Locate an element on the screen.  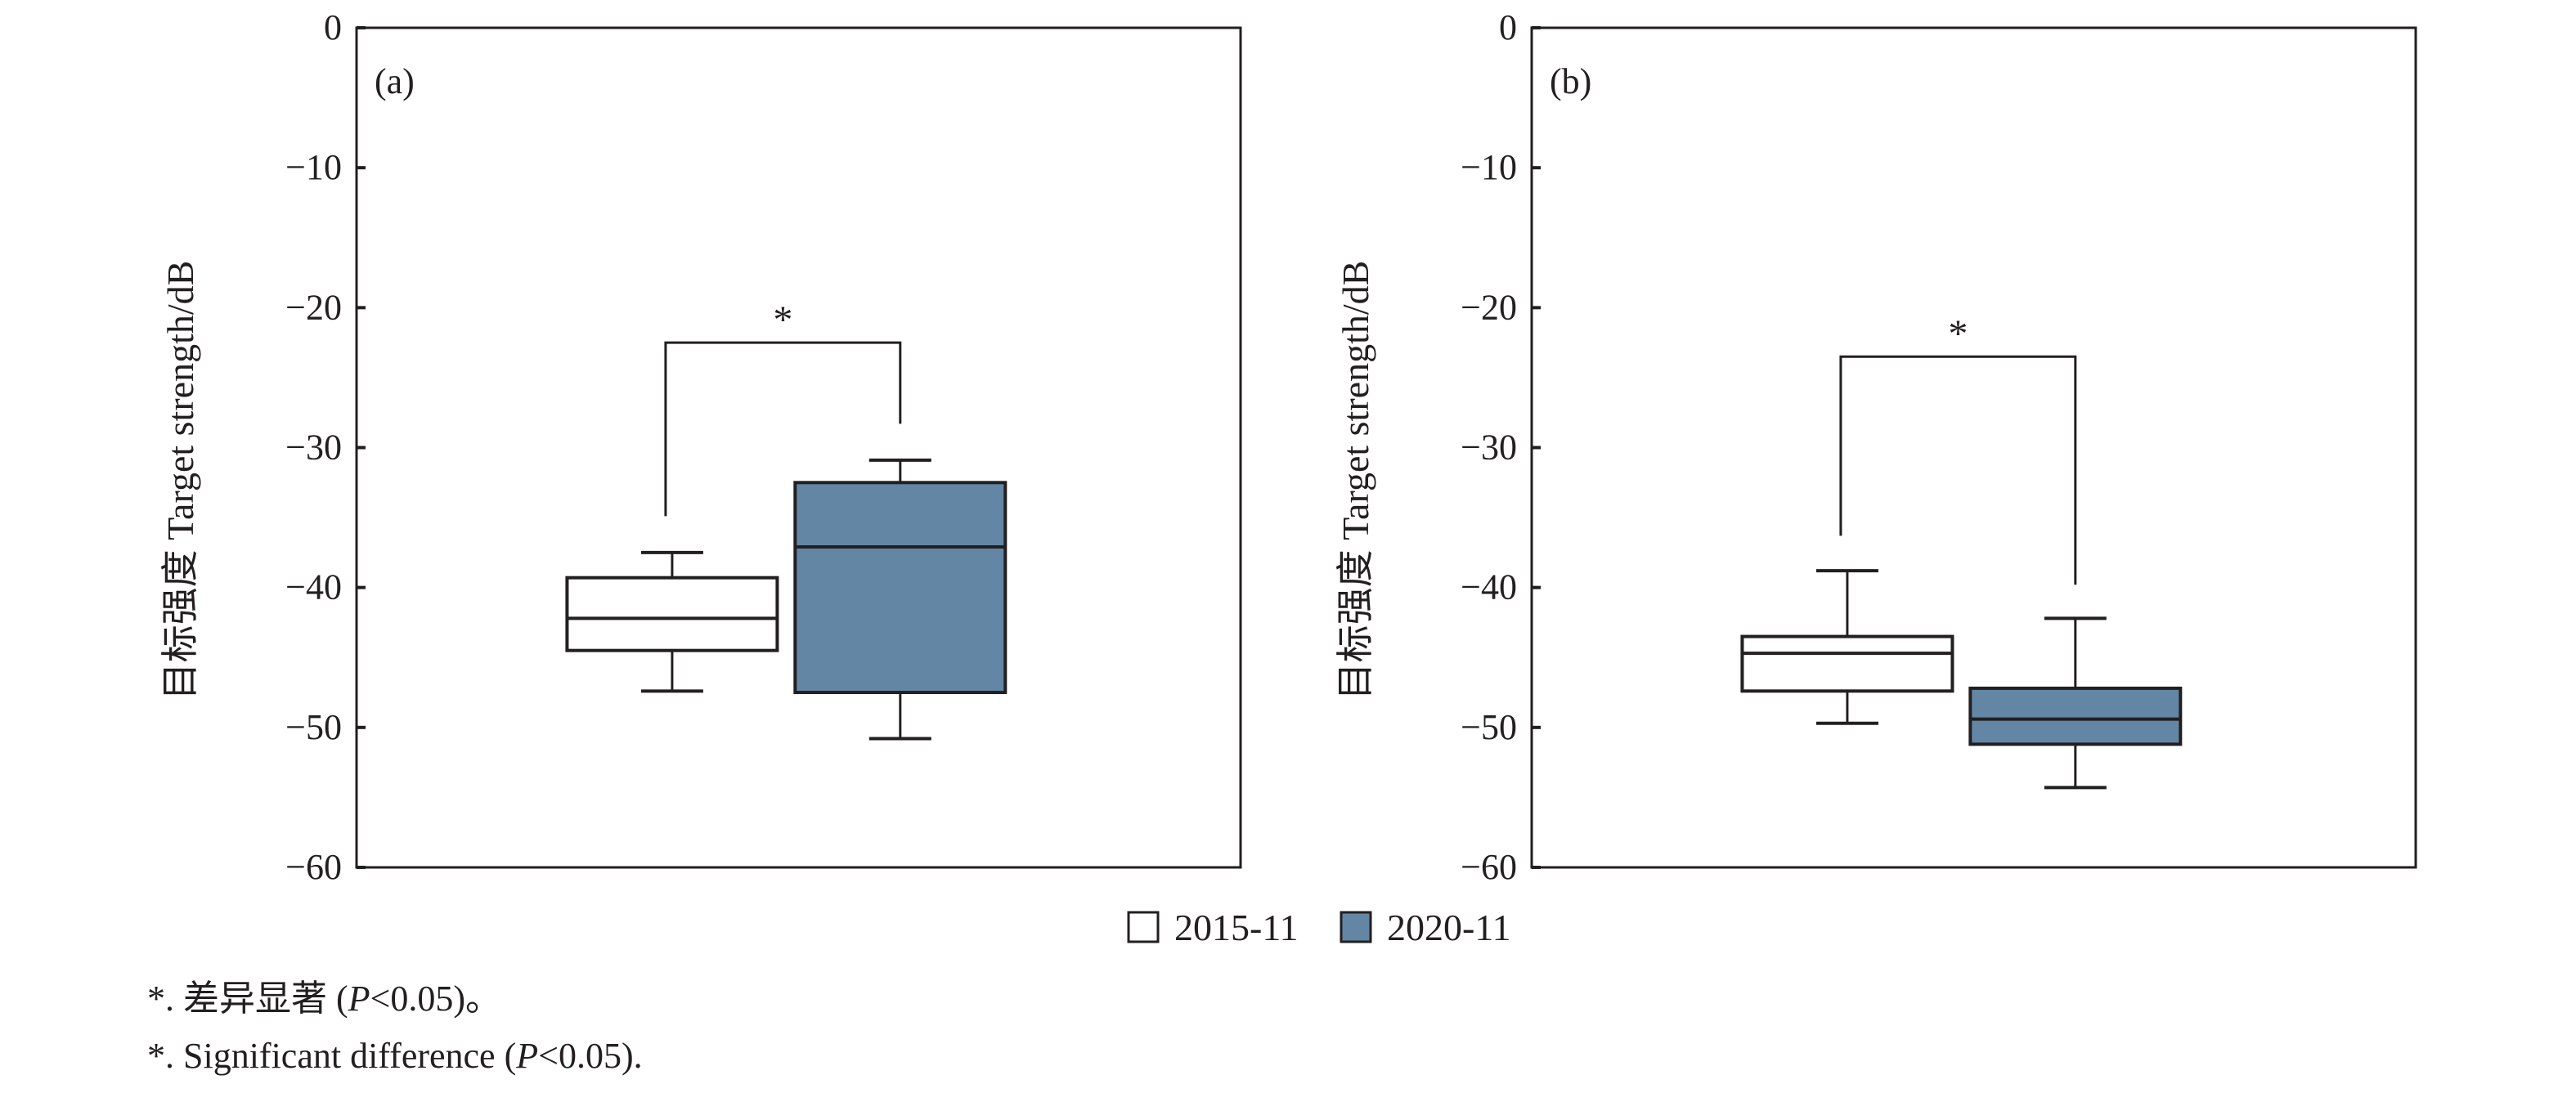
footnote-cn-suffix: <0.05)。 is located at coordinates (436, 999).